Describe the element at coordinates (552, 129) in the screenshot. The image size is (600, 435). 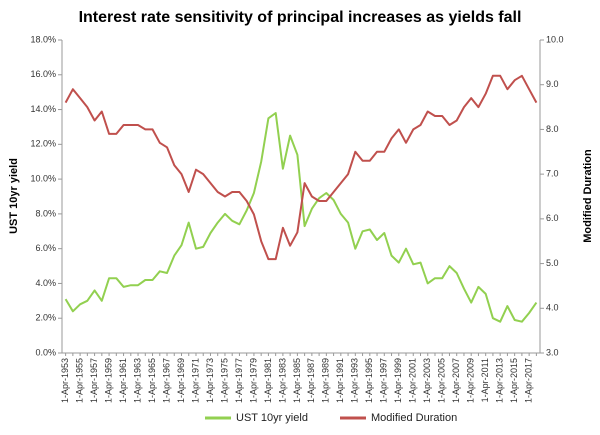
I see `y2-tick-label: 8.0` at that location.